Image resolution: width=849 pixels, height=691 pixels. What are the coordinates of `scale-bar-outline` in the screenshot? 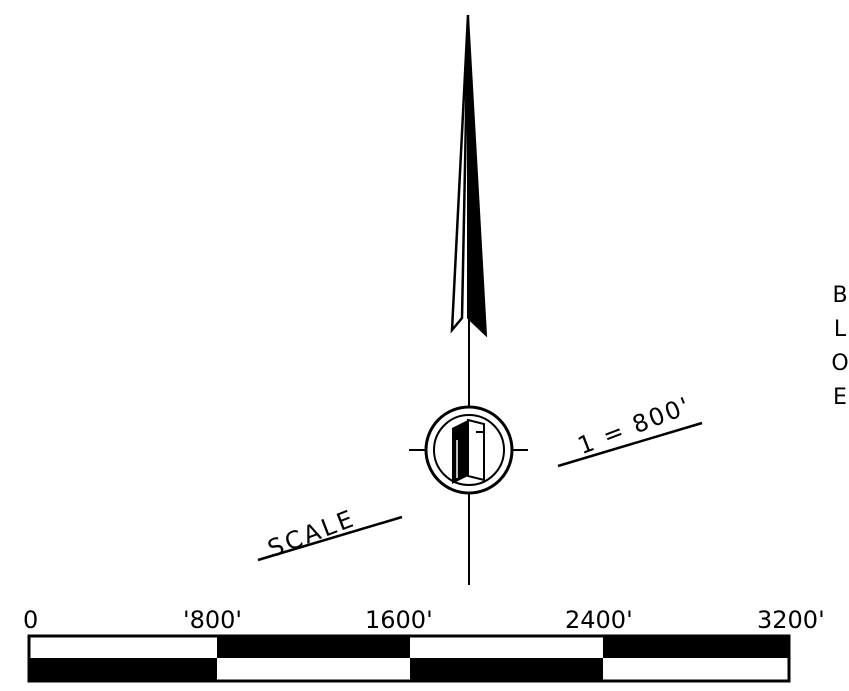 It's located at (409, 658).